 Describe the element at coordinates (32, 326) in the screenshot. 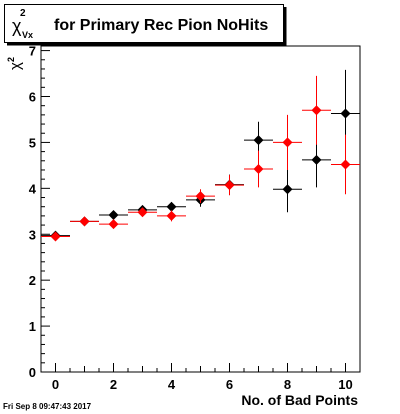

I see `y-tick-label: 1` at that location.